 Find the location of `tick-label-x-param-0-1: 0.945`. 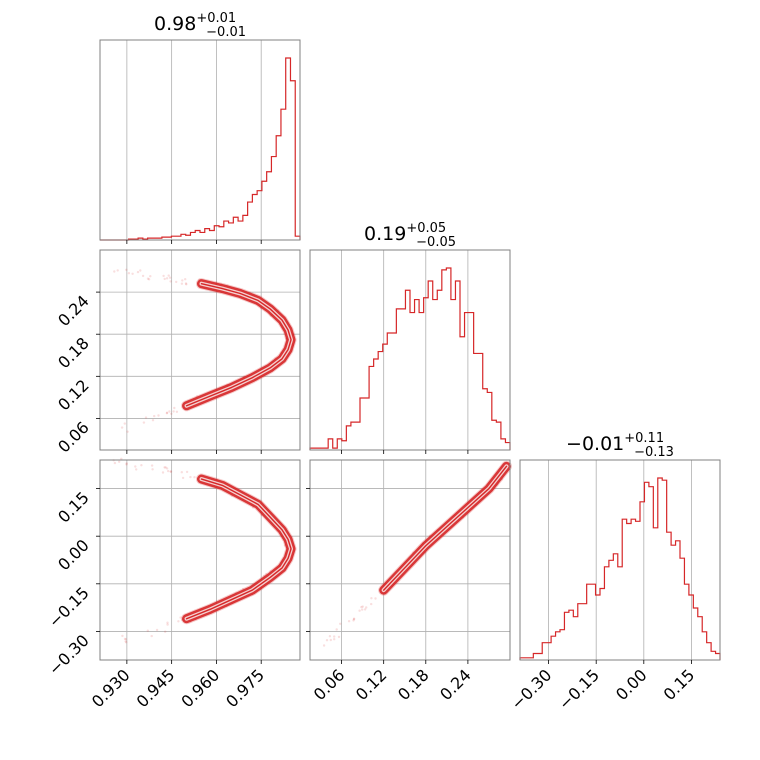

tick-label-x-param-0-1: 0.945 is located at coordinates (156, 688).